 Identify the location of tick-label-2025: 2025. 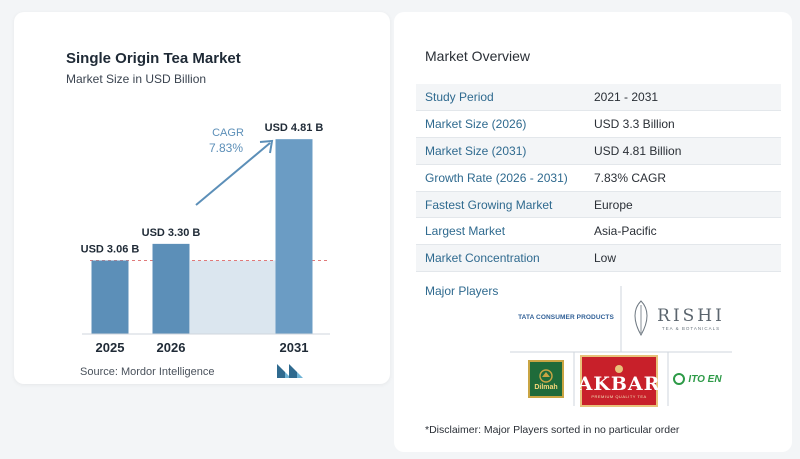
(110, 347).